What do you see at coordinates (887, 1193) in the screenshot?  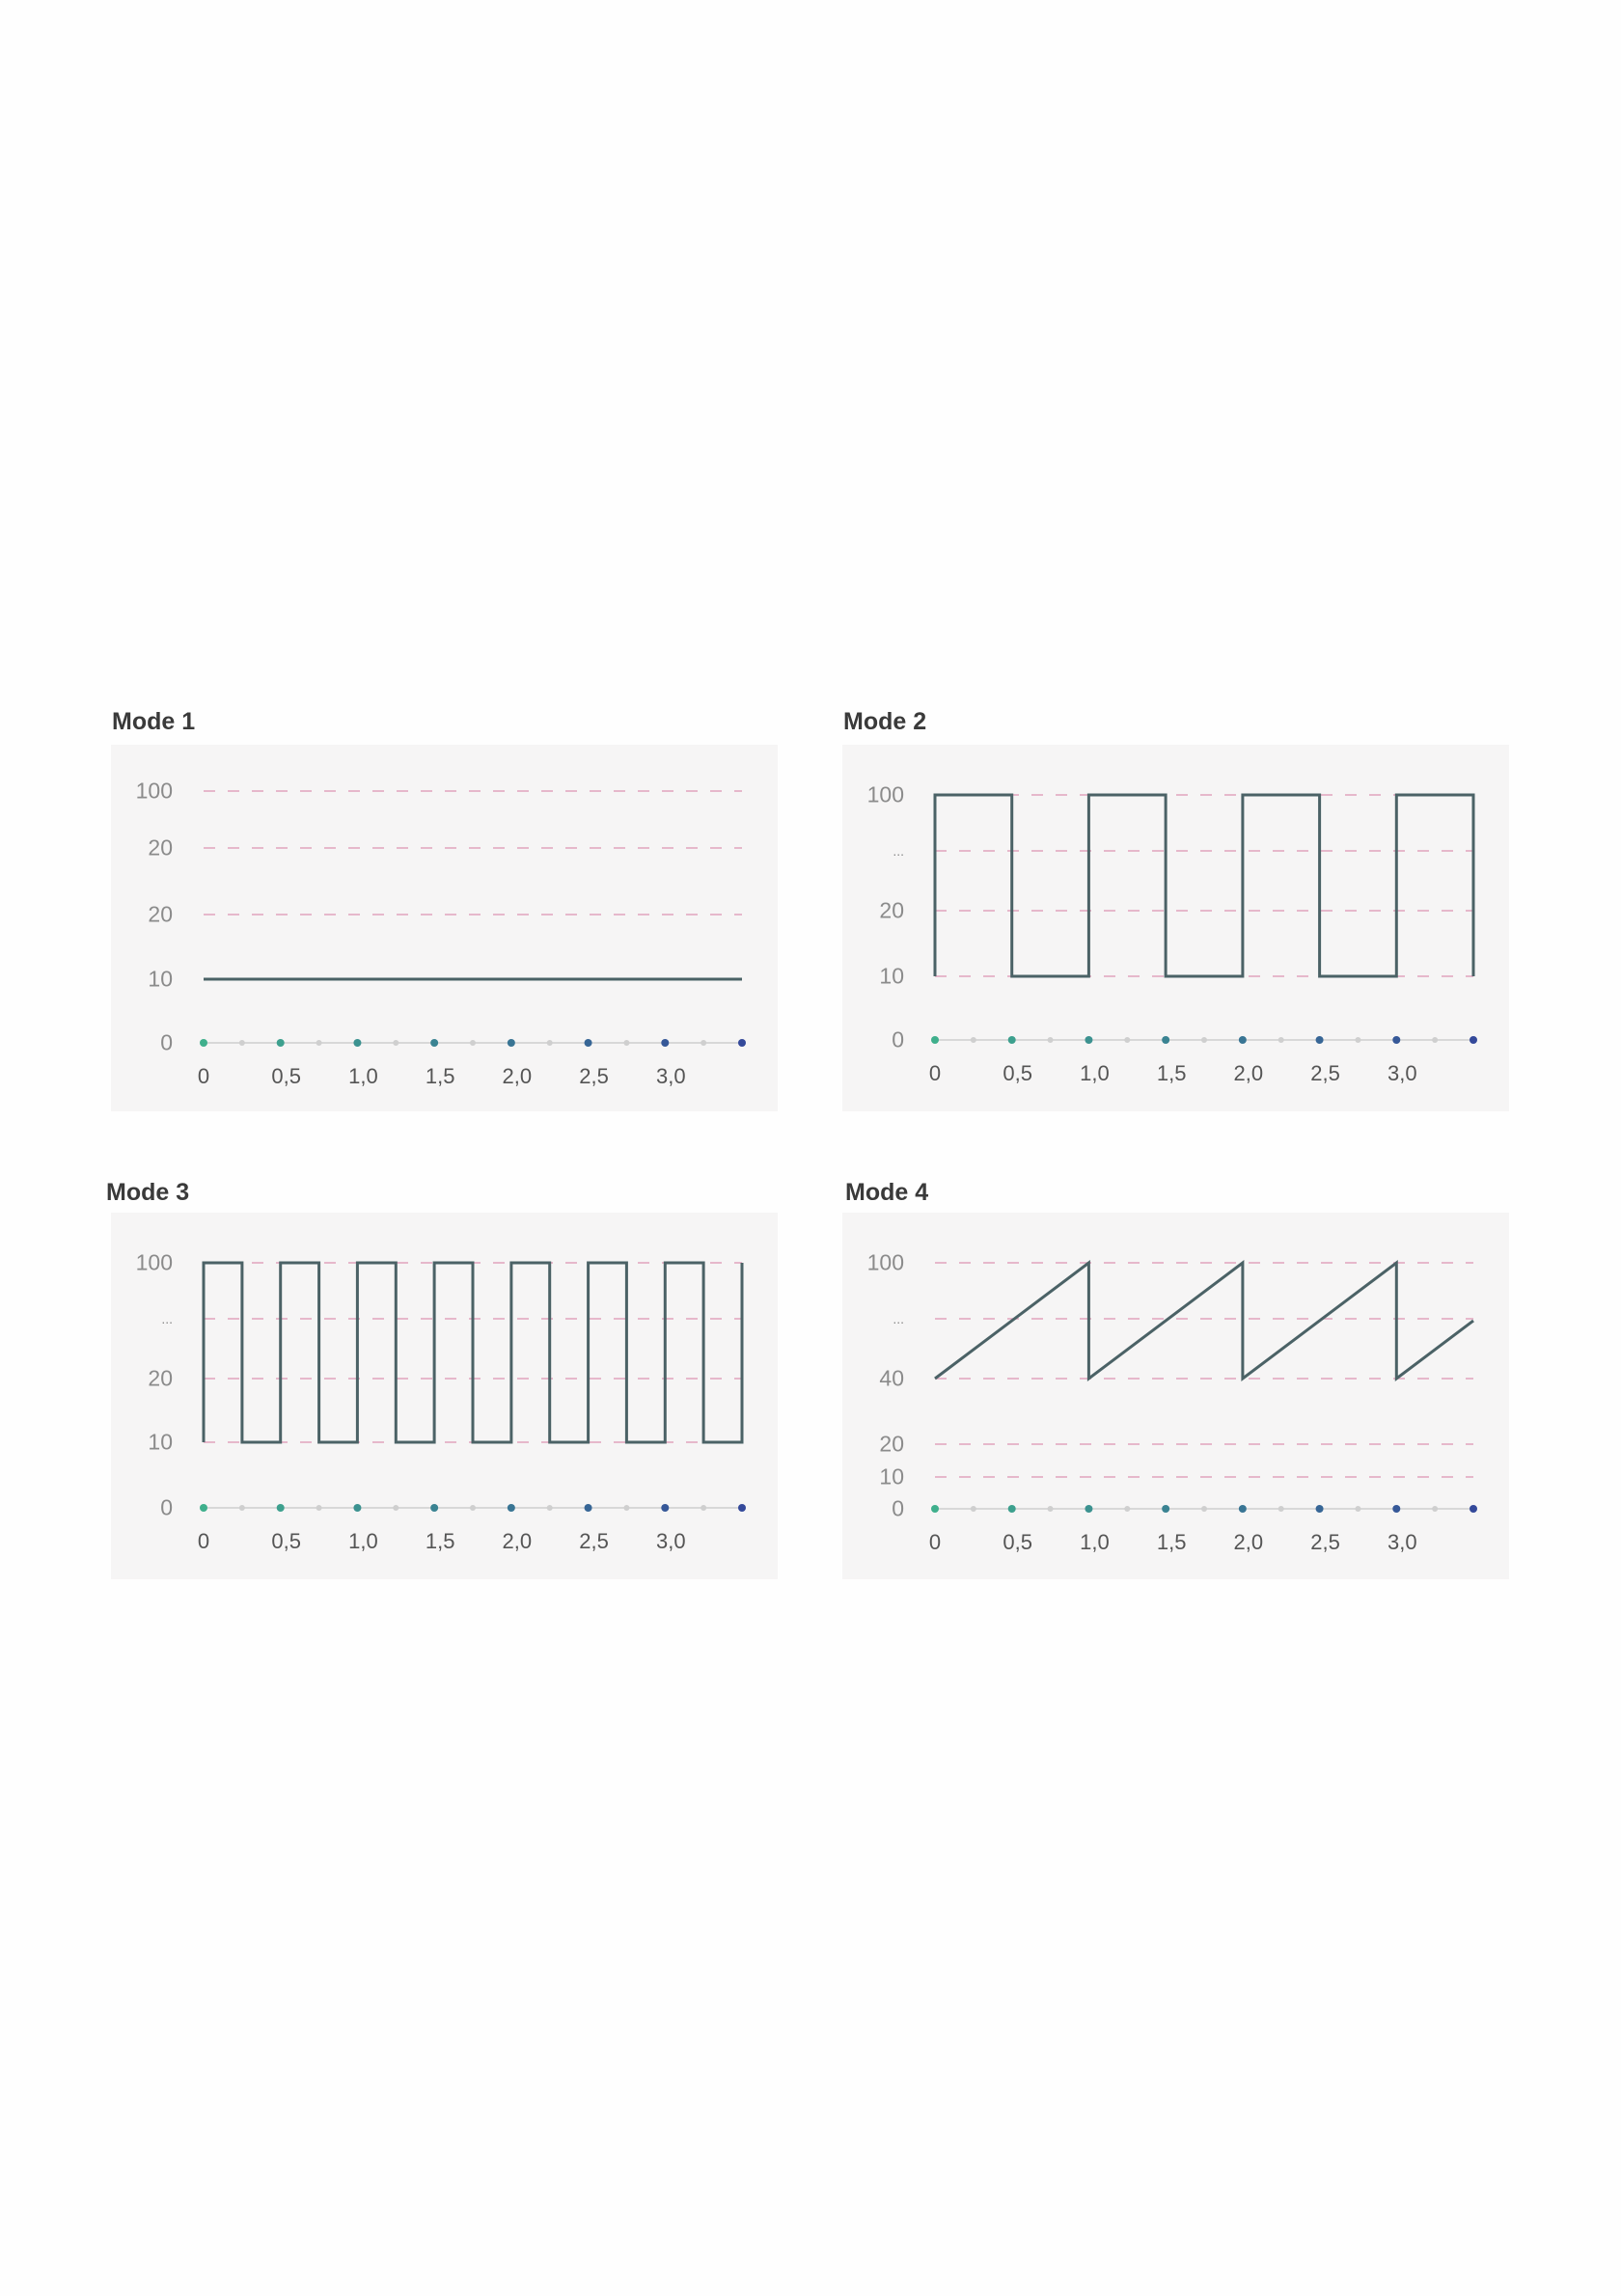 I see `chart-title-mode-4: Mode 4` at bounding box center [887, 1193].